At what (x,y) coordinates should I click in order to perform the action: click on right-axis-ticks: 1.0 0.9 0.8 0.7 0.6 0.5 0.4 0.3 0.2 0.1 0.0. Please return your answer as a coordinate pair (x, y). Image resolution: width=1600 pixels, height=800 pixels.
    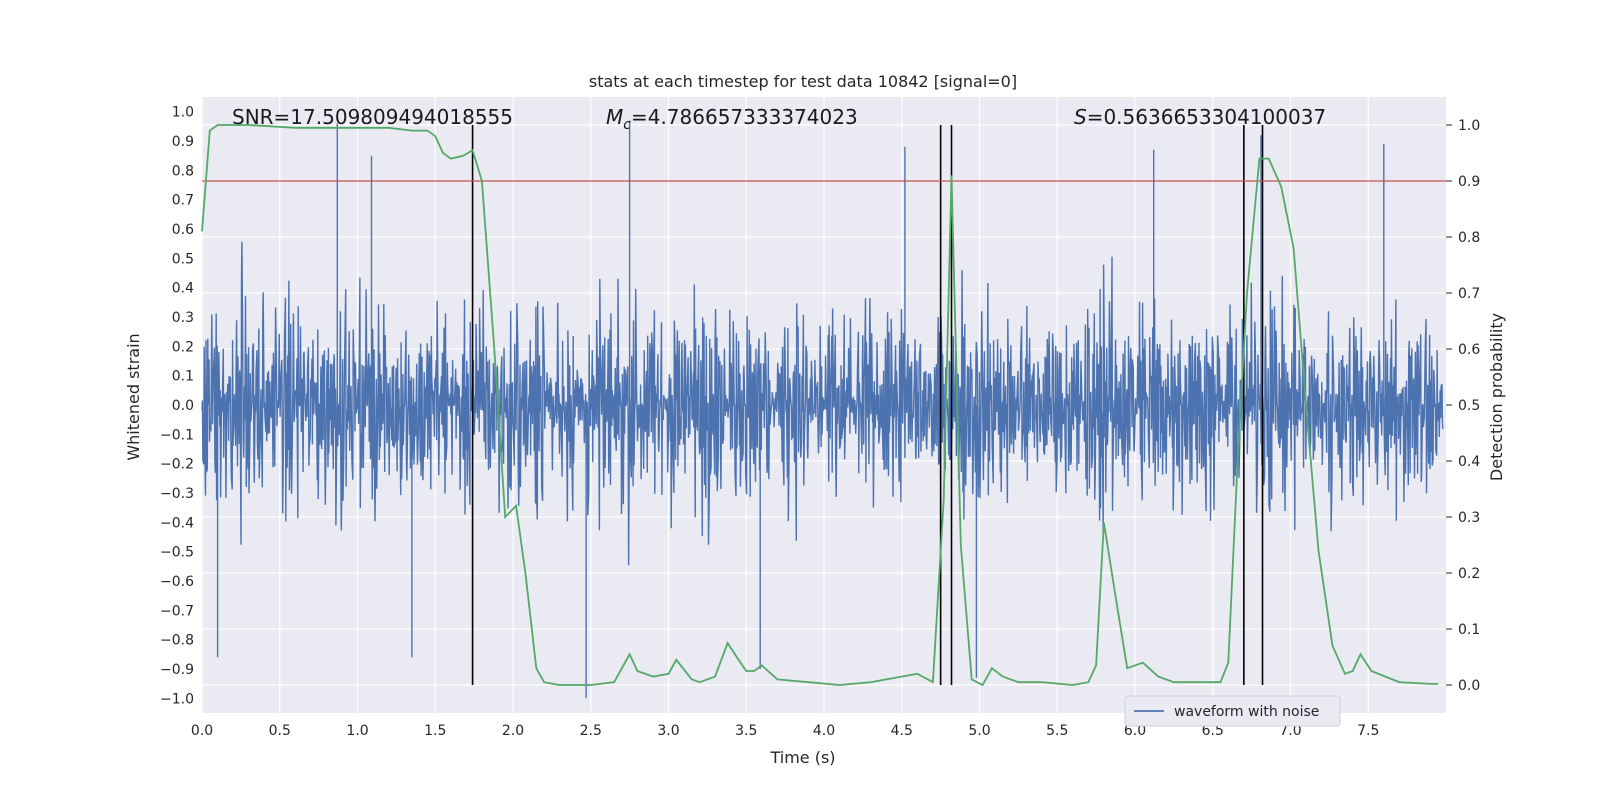
    Looking at the image, I should click on (1463, 406).